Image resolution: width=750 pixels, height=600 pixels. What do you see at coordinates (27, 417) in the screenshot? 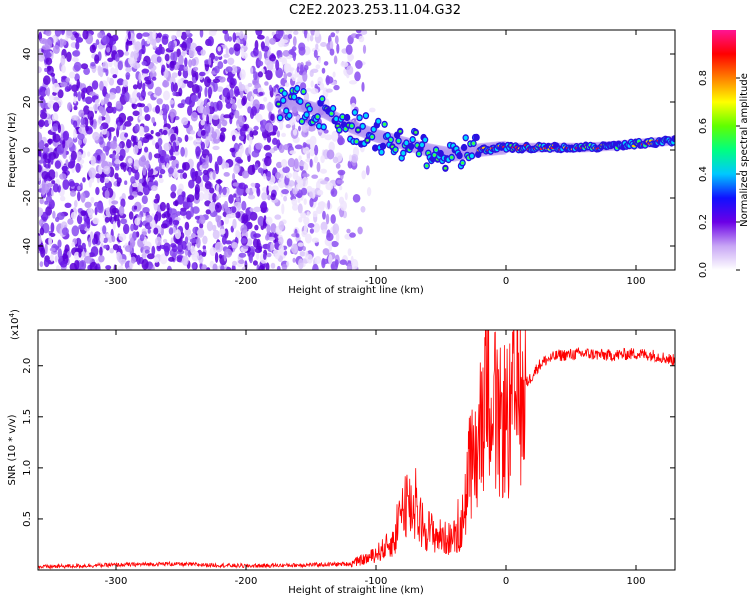
I see `snr-y-tick-label: 1.5` at bounding box center [27, 417].